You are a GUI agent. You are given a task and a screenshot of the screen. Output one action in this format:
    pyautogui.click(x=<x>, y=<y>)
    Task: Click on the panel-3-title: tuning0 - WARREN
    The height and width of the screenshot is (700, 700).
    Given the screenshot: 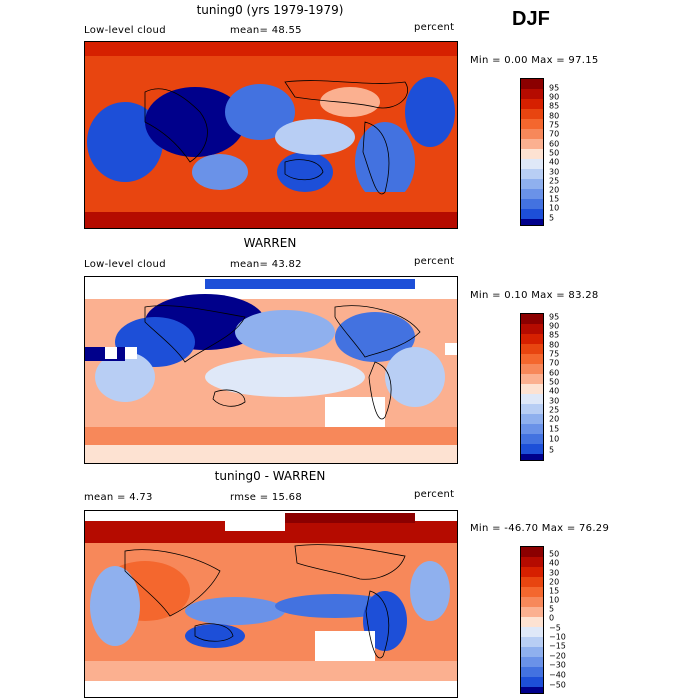 What is the action you would take?
    pyautogui.click(x=270, y=476)
    